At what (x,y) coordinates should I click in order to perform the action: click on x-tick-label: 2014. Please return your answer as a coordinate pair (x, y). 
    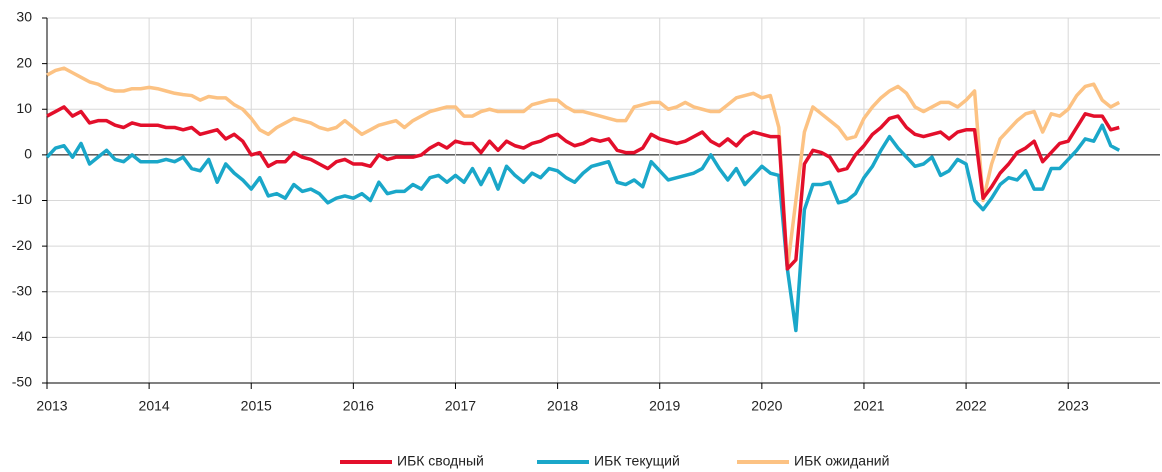
    Looking at the image, I should click on (154, 406).